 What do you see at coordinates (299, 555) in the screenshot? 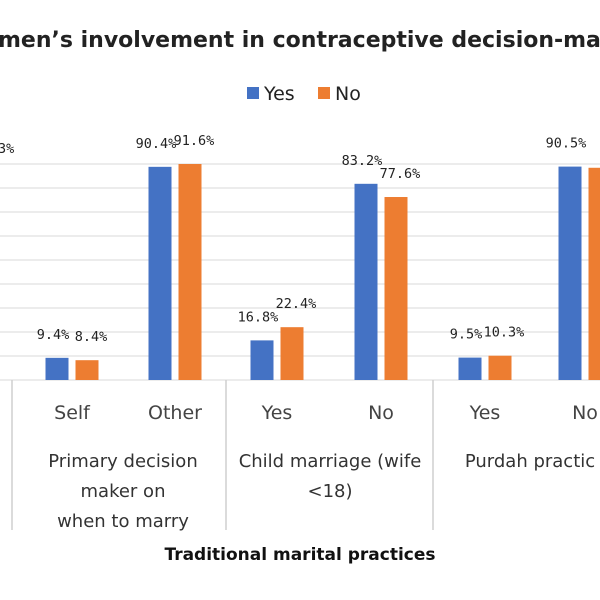
I see `x-axis-title: Traditional marital practices` at bounding box center [299, 555].